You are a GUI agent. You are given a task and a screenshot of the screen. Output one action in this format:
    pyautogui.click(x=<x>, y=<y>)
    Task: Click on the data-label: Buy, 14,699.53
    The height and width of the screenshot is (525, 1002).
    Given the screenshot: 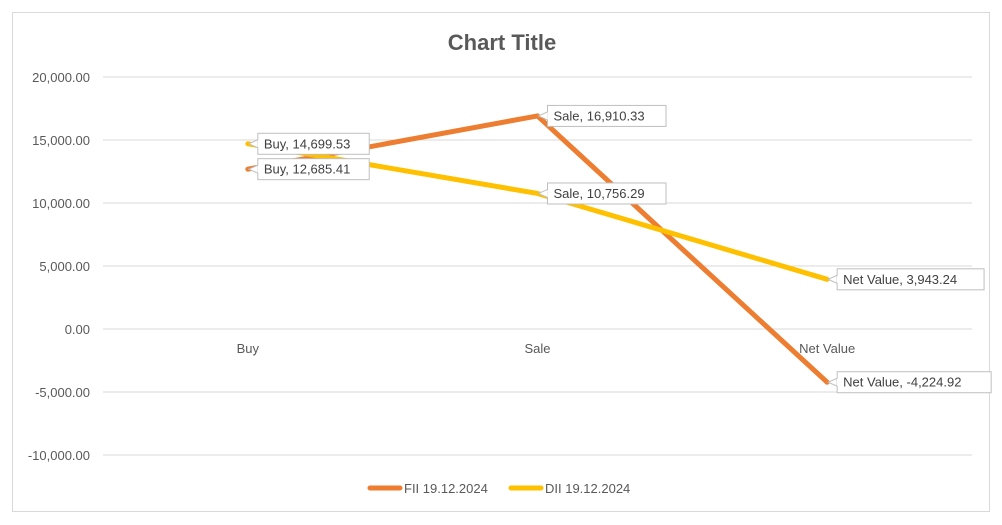 What is the action you would take?
    pyautogui.click(x=308, y=143)
    